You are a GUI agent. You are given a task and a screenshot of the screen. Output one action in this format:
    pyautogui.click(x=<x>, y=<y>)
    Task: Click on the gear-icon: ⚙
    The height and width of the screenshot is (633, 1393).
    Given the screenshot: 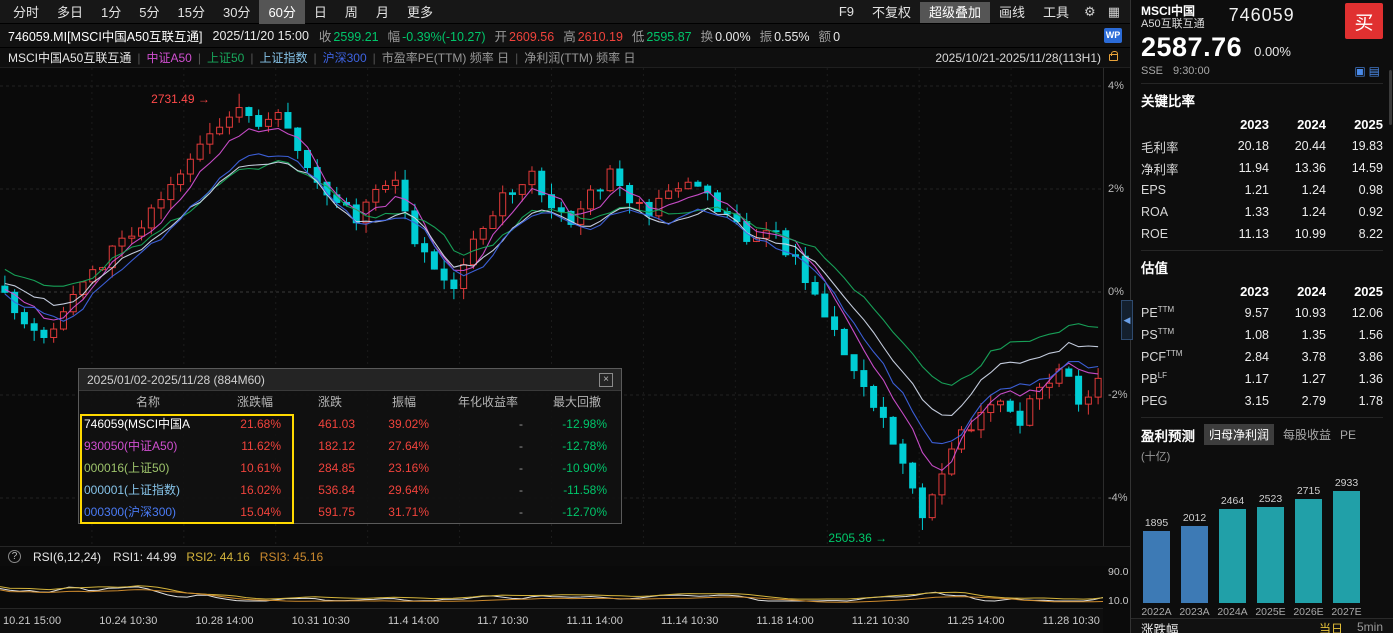 What is the action you would take?
    pyautogui.click(x=1090, y=11)
    